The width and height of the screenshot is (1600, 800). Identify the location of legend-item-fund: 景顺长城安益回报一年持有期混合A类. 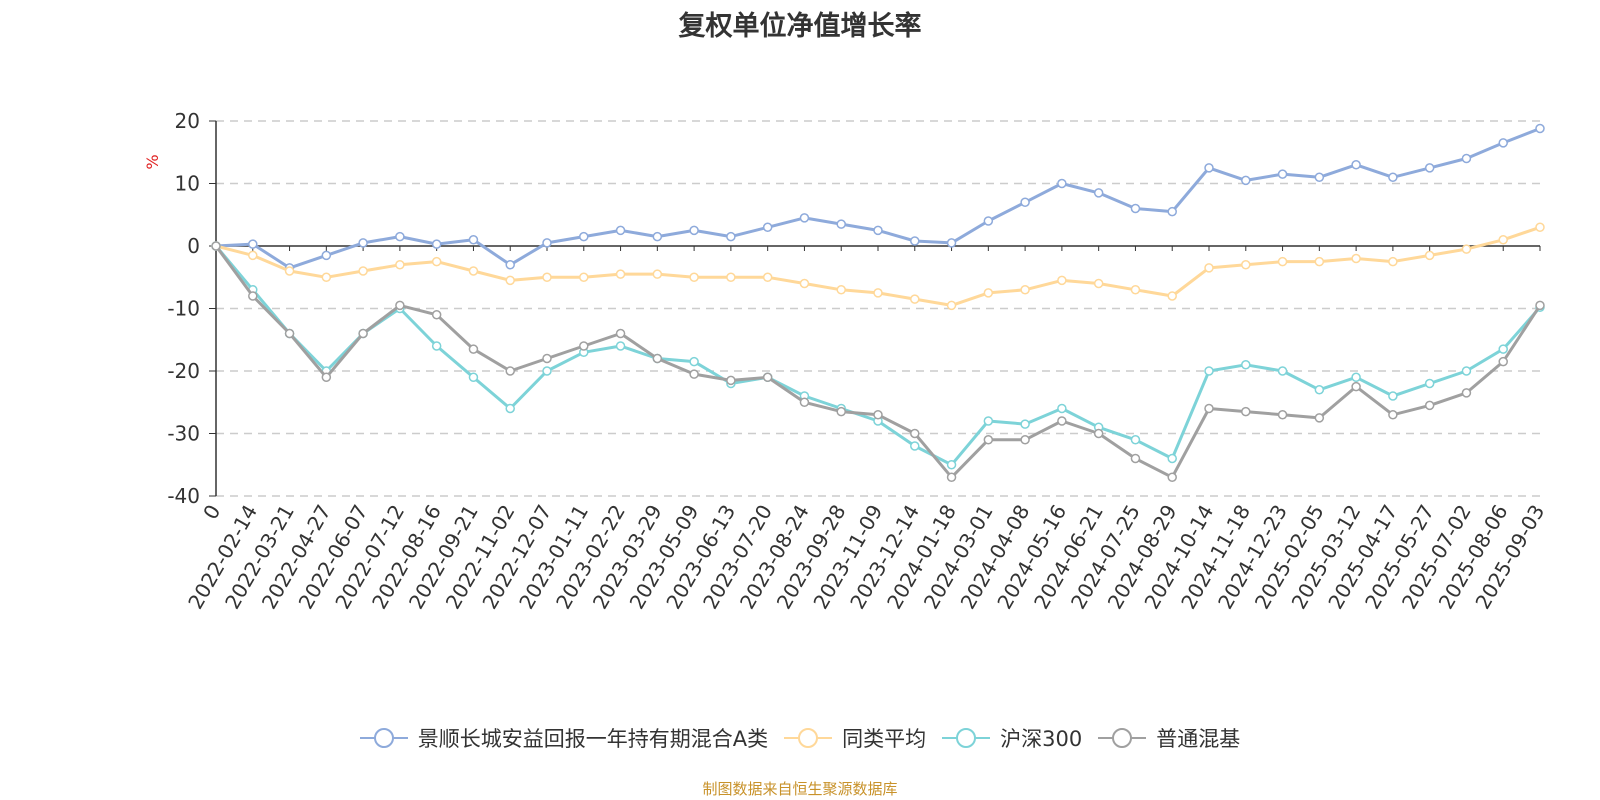
(563, 738).